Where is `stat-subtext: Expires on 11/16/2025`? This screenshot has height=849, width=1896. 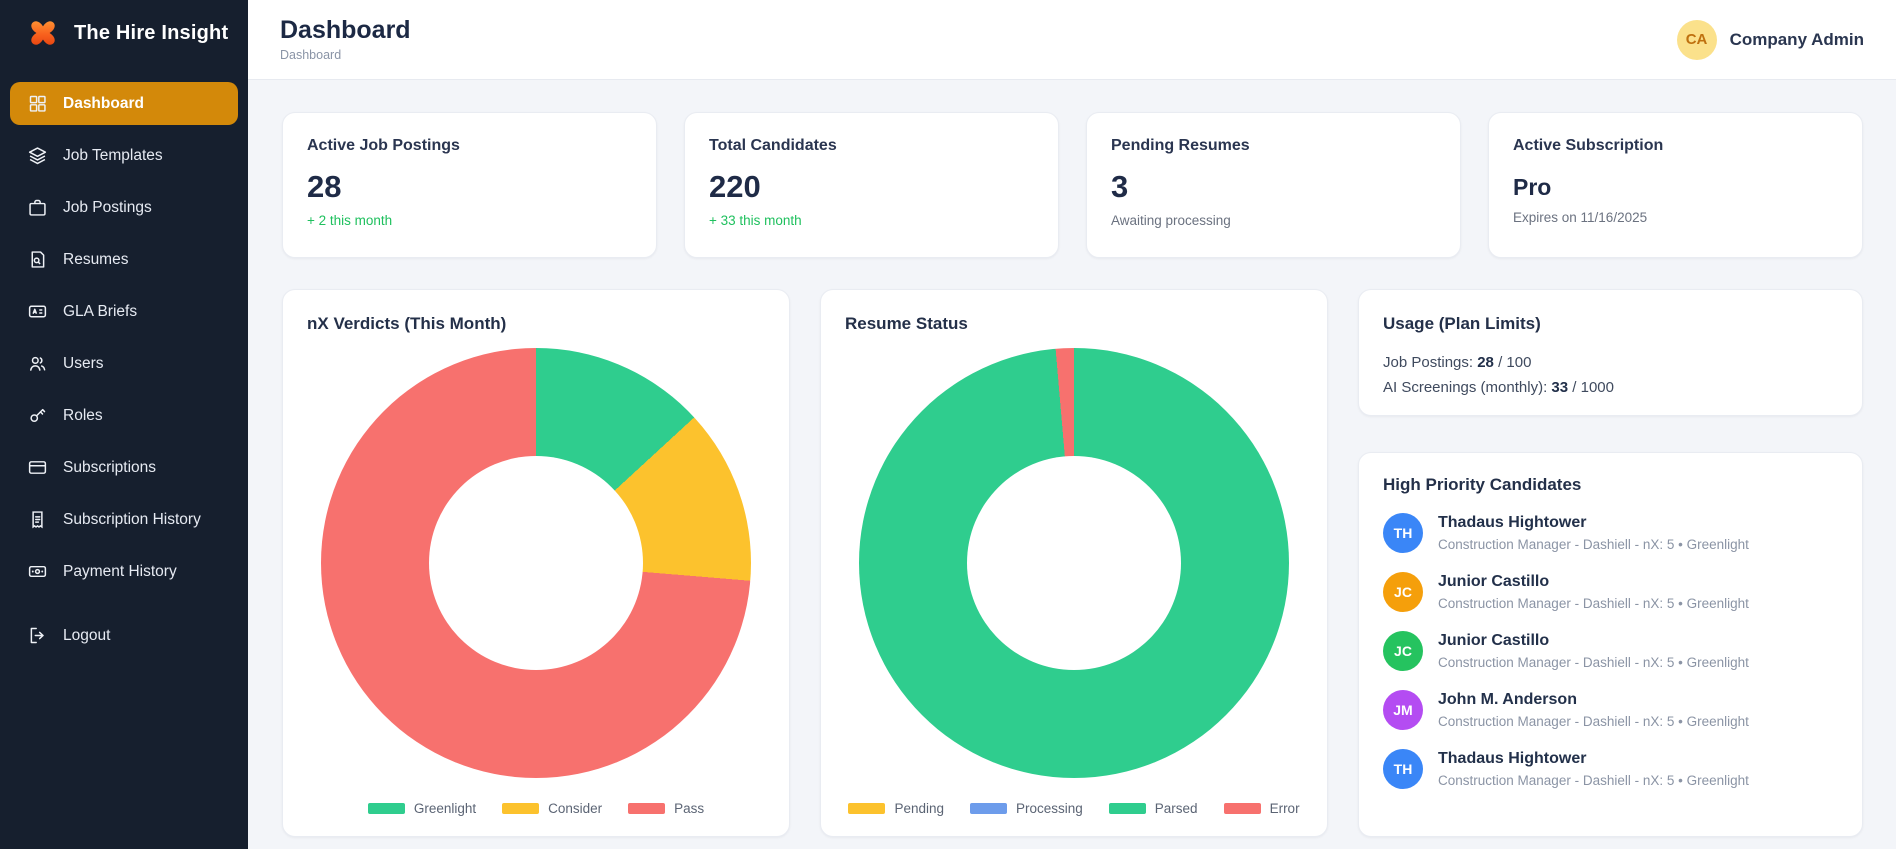
stat-subtext: Expires on 11/16/2025 is located at coordinates (1580, 217).